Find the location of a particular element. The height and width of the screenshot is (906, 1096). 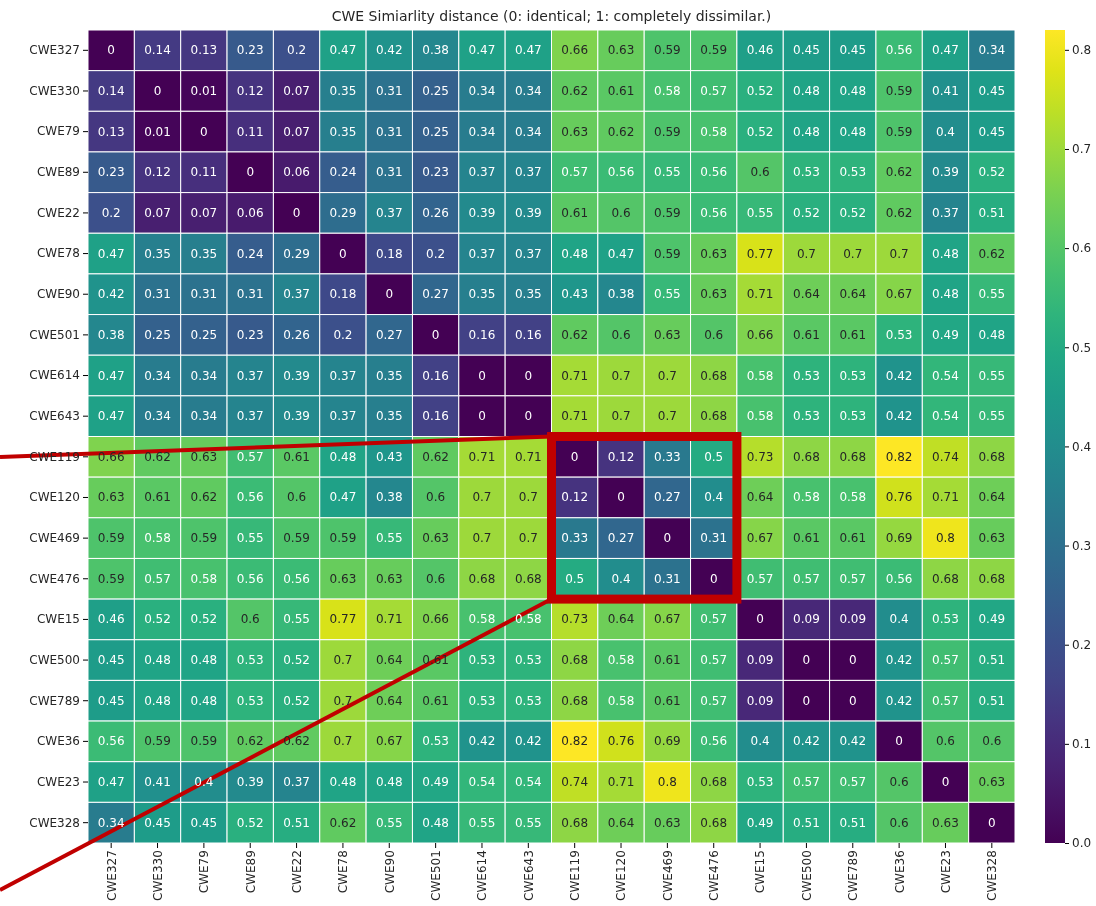

y-tick-label: CWE501 is located at coordinates (54, 334).